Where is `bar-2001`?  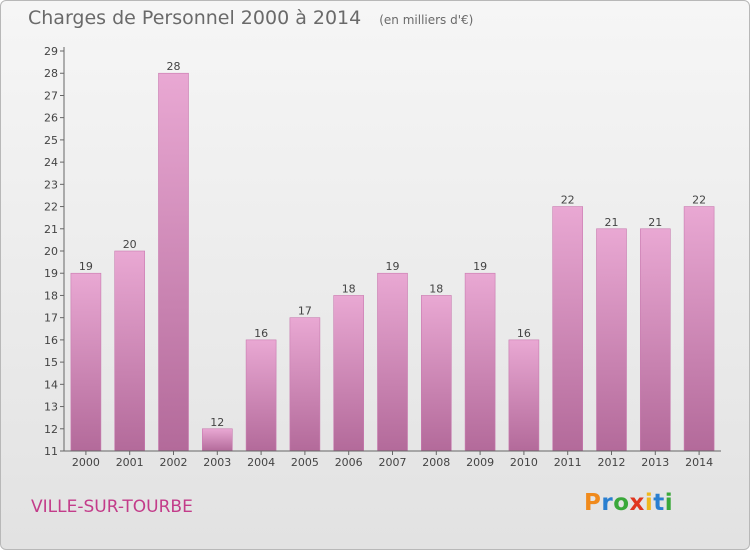 bar-2001 is located at coordinates (129, 351).